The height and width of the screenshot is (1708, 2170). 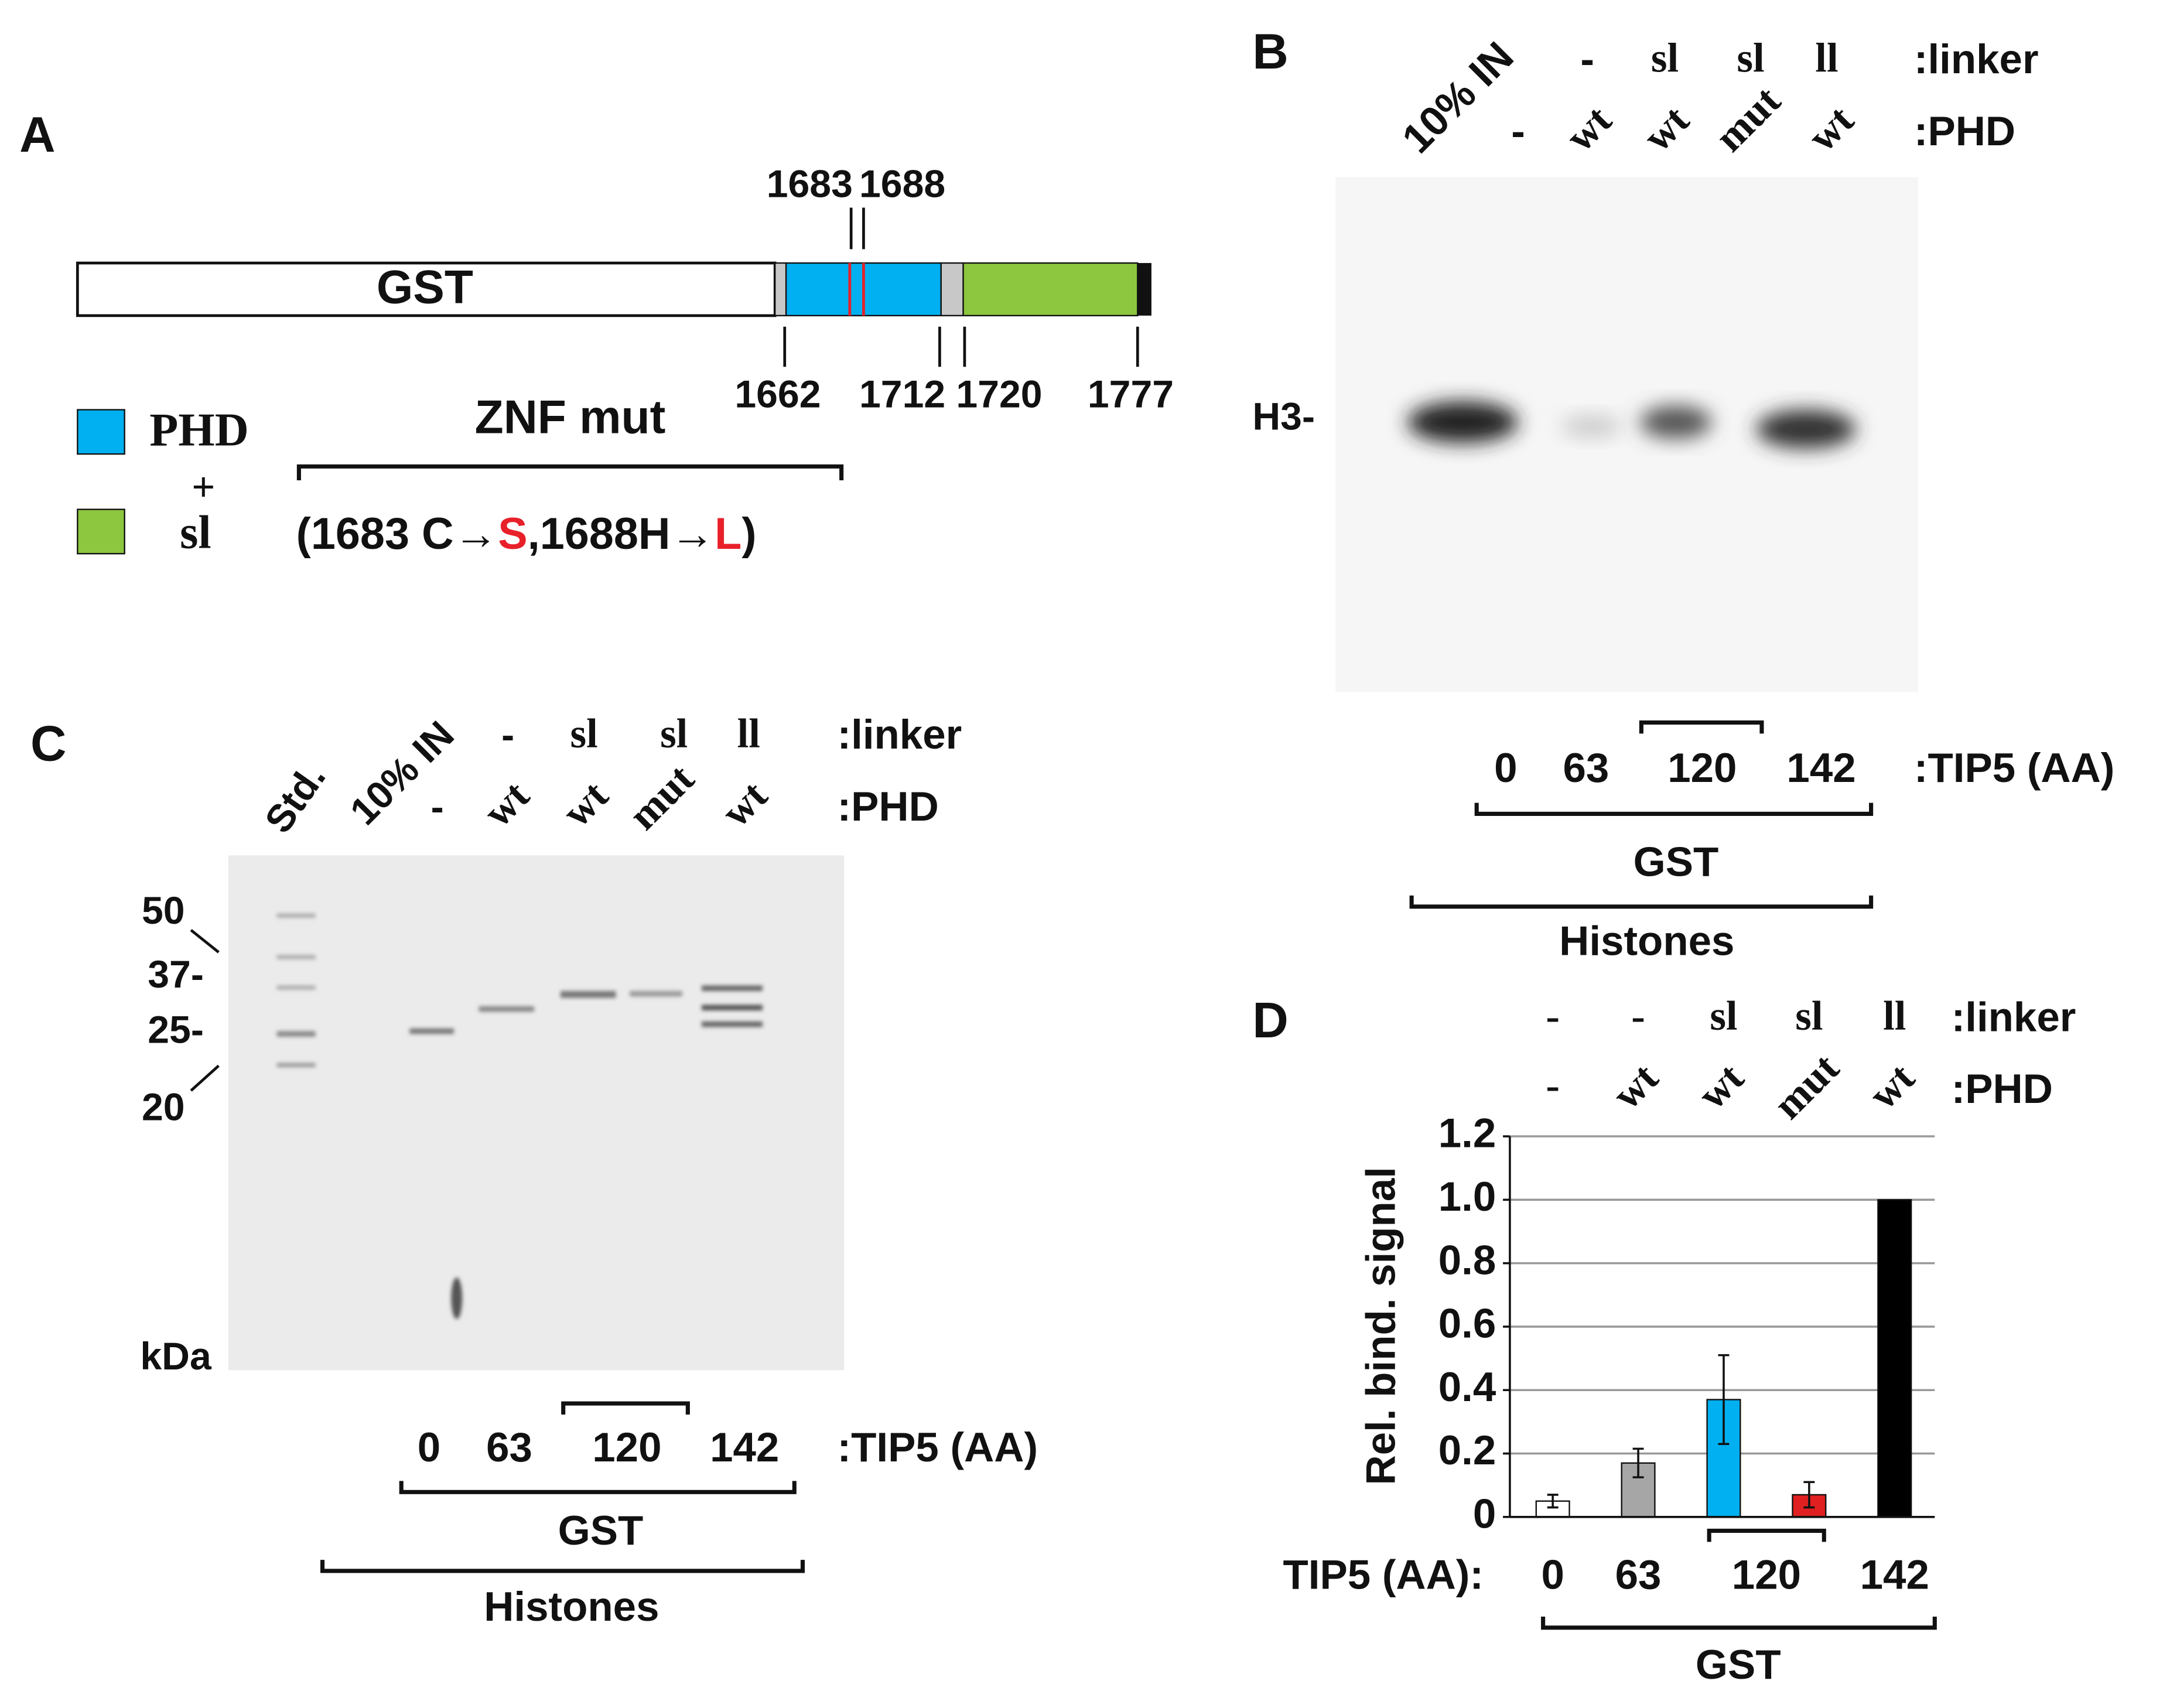 What do you see at coordinates (519, 1116) in the screenshot?
I see `gel-bands` at bounding box center [519, 1116].